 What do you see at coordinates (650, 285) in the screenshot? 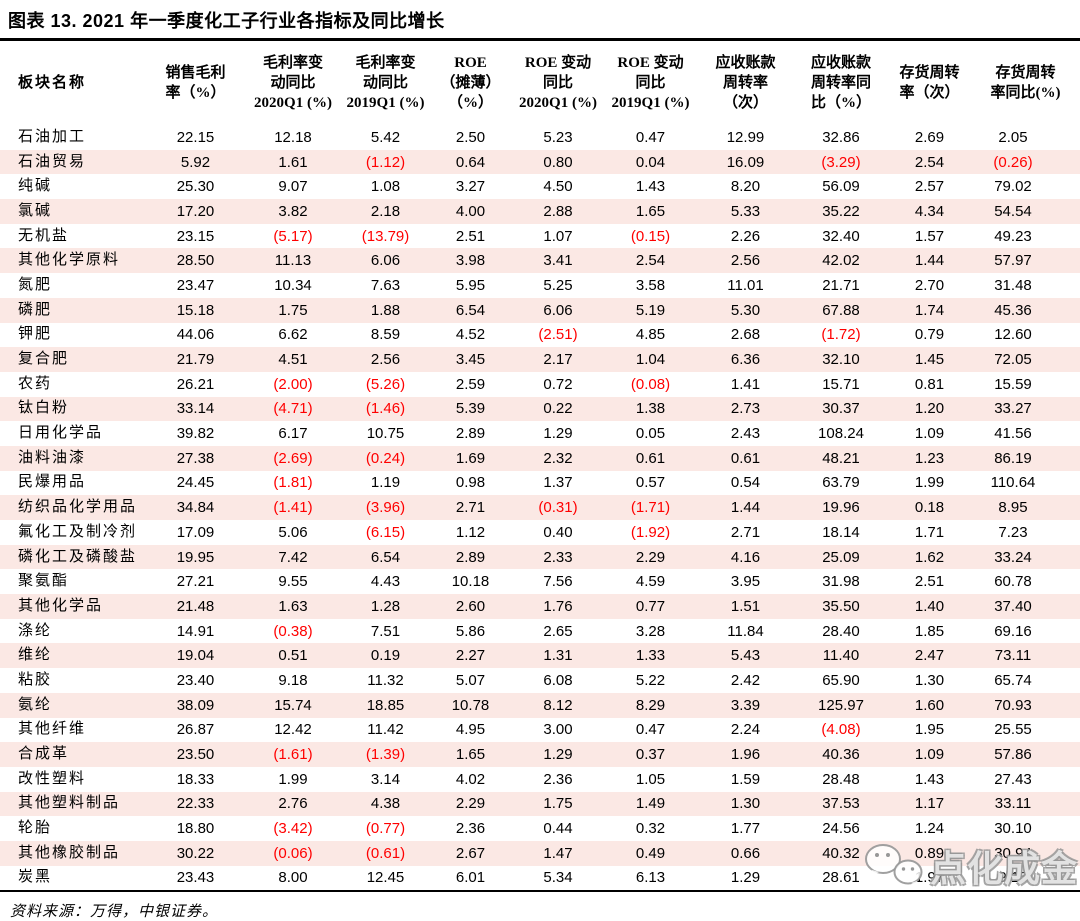
I see `value-cell: 3.58` at bounding box center [650, 285].